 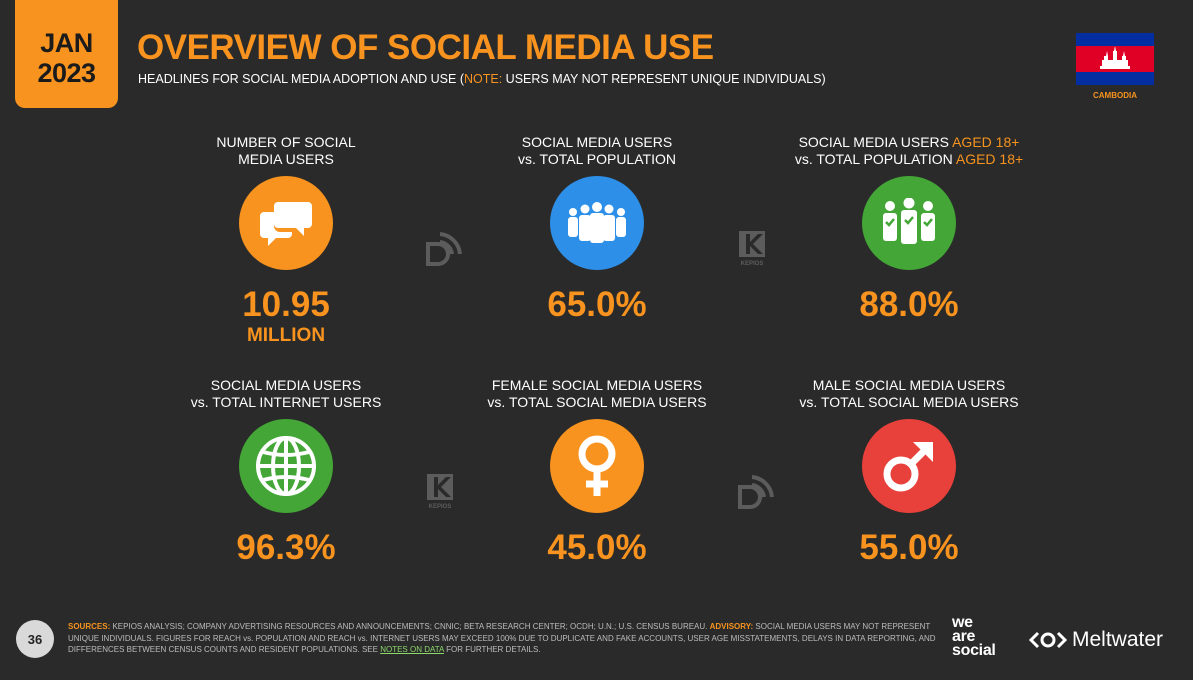 I want to click on notes-on-data-link: NOTES ON DATA, so click(x=412, y=649).